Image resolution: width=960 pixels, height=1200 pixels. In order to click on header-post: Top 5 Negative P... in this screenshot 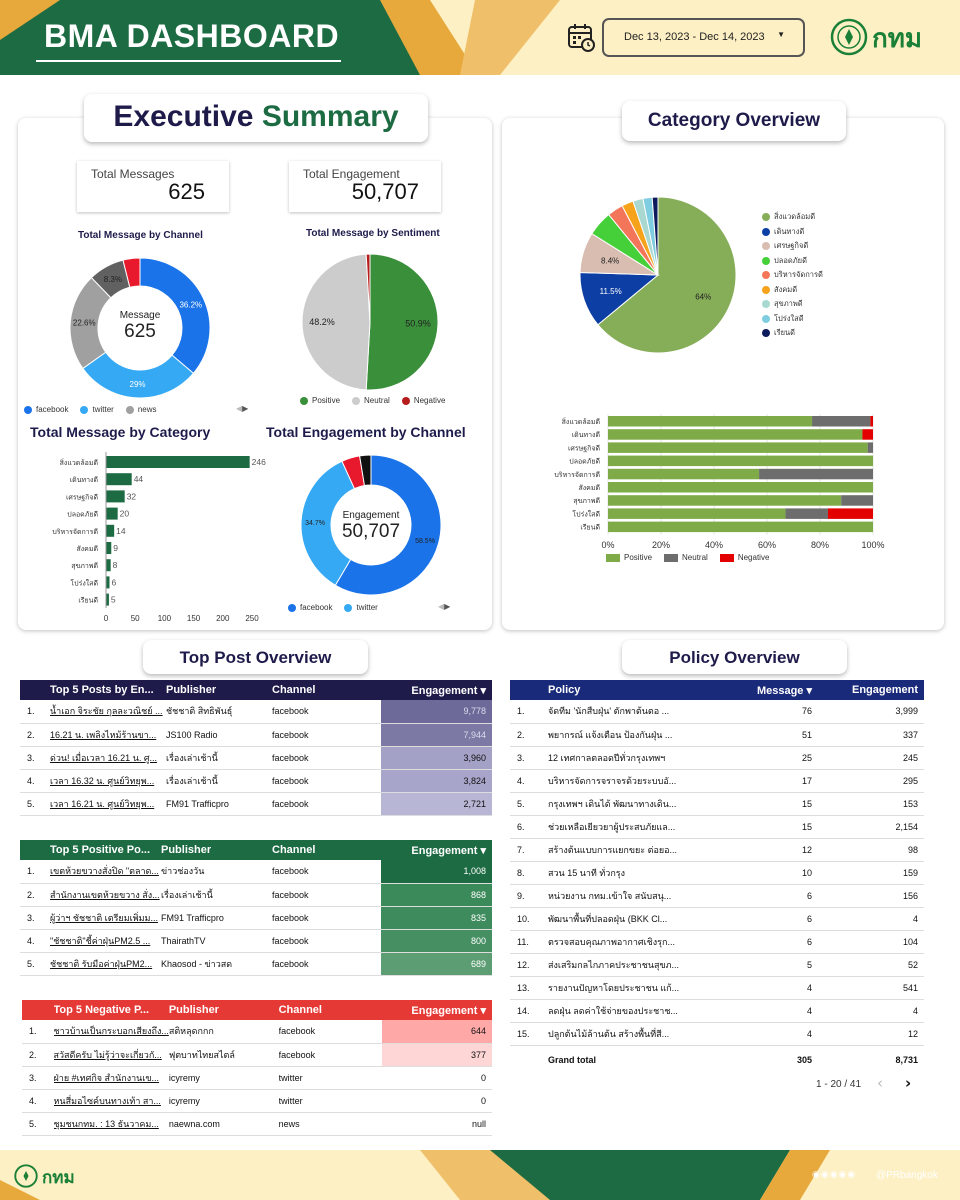, I will do `click(101, 1010)`.